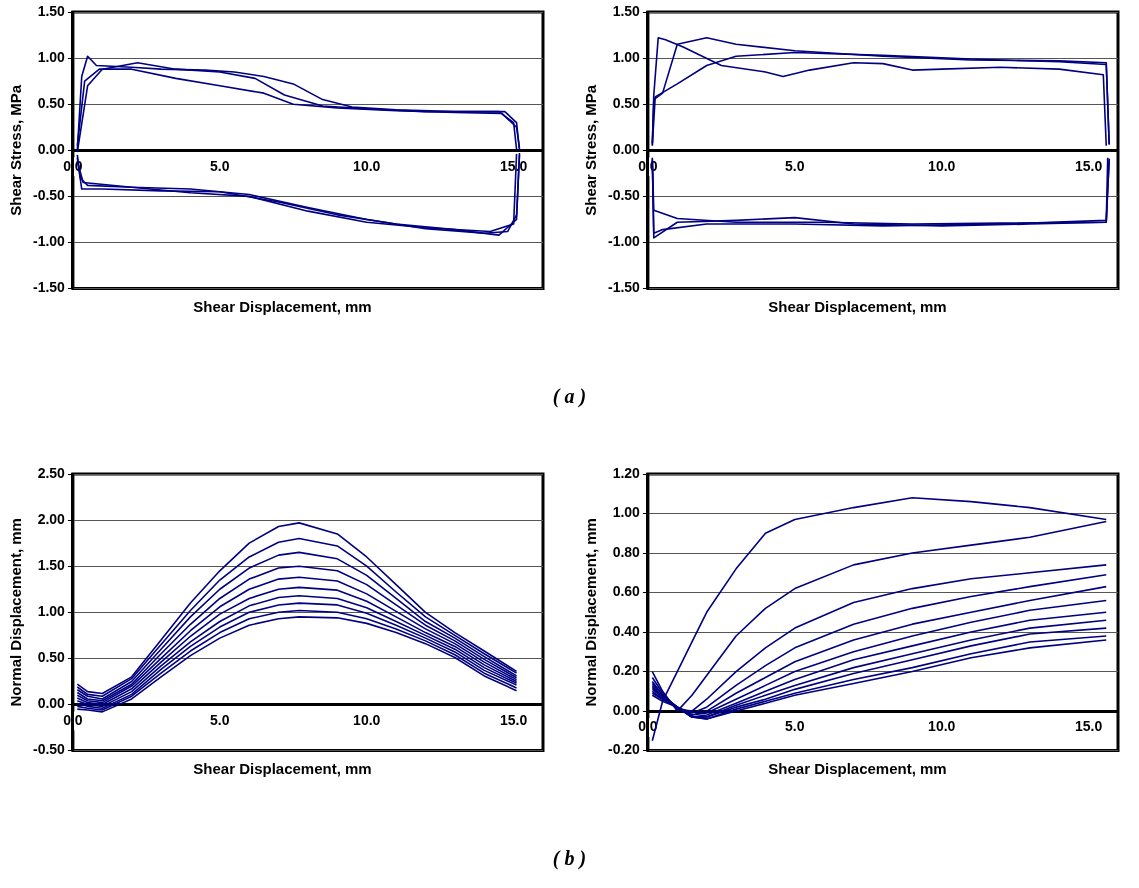 Image resolution: width=1139 pixels, height=888 pixels. What do you see at coordinates (624, 749) in the screenshot?
I see `y-tick-label: -0.20` at bounding box center [624, 749].